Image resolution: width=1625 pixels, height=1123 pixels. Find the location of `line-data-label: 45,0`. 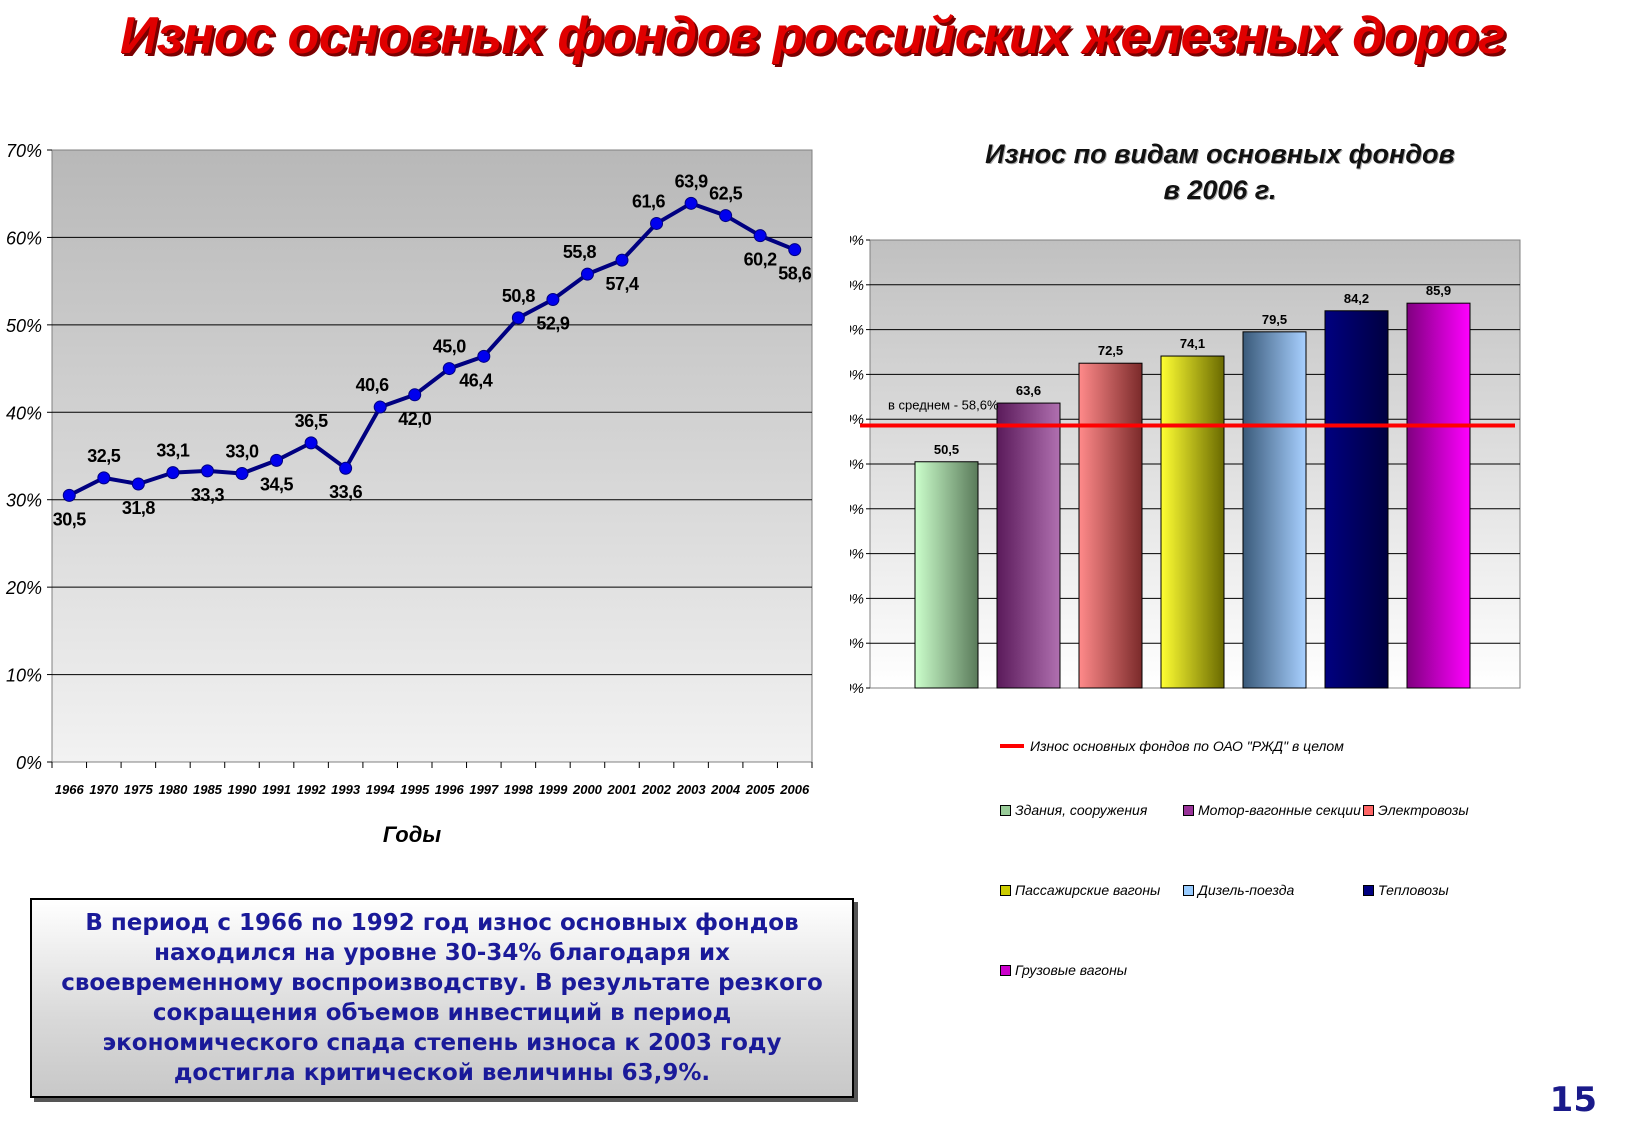

line-data-label: 45,0 is located at coordinates (450, 347).